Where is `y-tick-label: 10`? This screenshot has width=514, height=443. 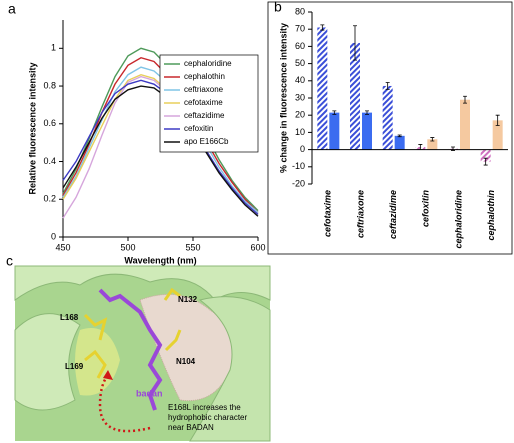 y-tick-label: 10 is located at coordinates (300, 132).